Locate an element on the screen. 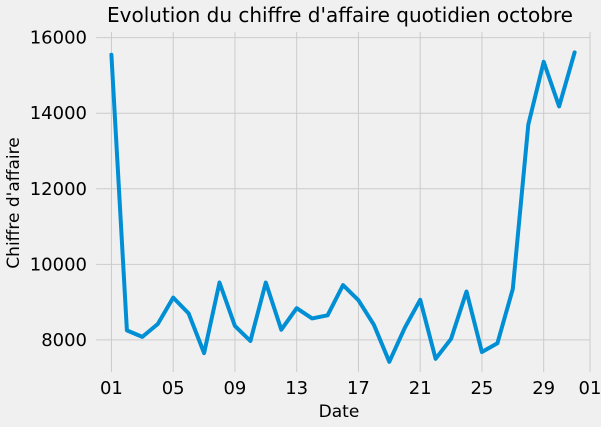  y-tick-label: 12000 is located at coordinates (58, 189).